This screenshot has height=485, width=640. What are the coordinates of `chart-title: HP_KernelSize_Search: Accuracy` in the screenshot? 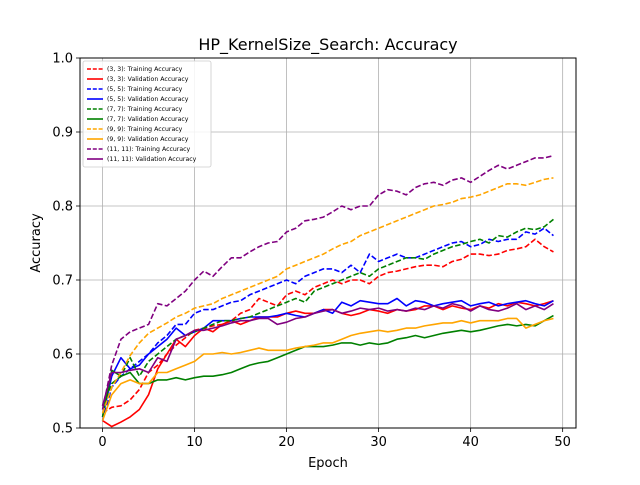 It's located at (327, 45).